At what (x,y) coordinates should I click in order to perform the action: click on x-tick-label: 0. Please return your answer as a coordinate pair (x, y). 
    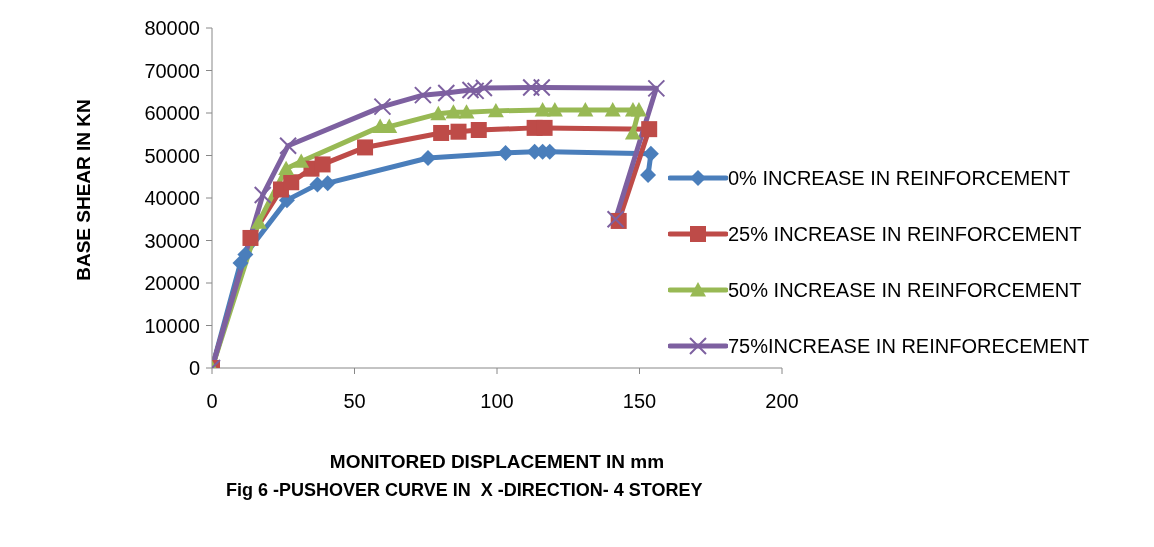
    Looking at the image, I should click on (212, 401).